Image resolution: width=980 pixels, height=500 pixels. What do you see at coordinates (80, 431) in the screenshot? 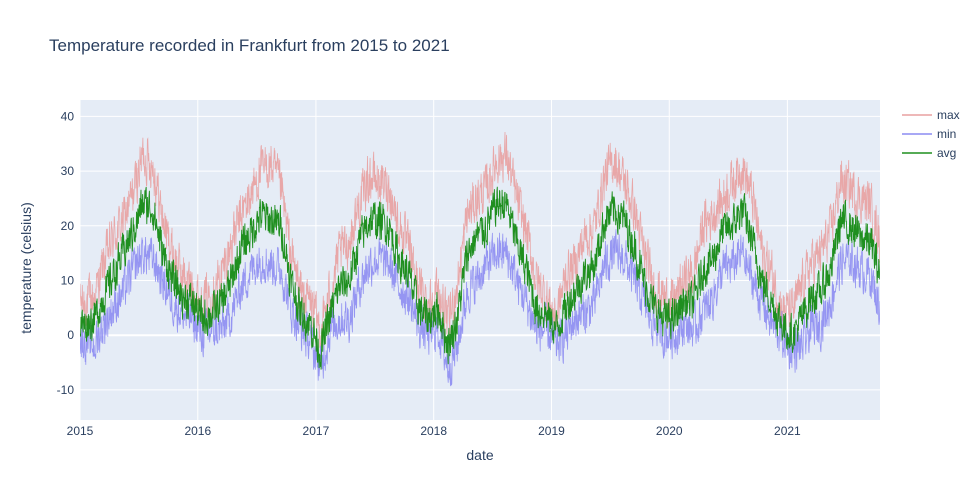
I see `x-tick-label: 2015` at bounding box center [80, 431].